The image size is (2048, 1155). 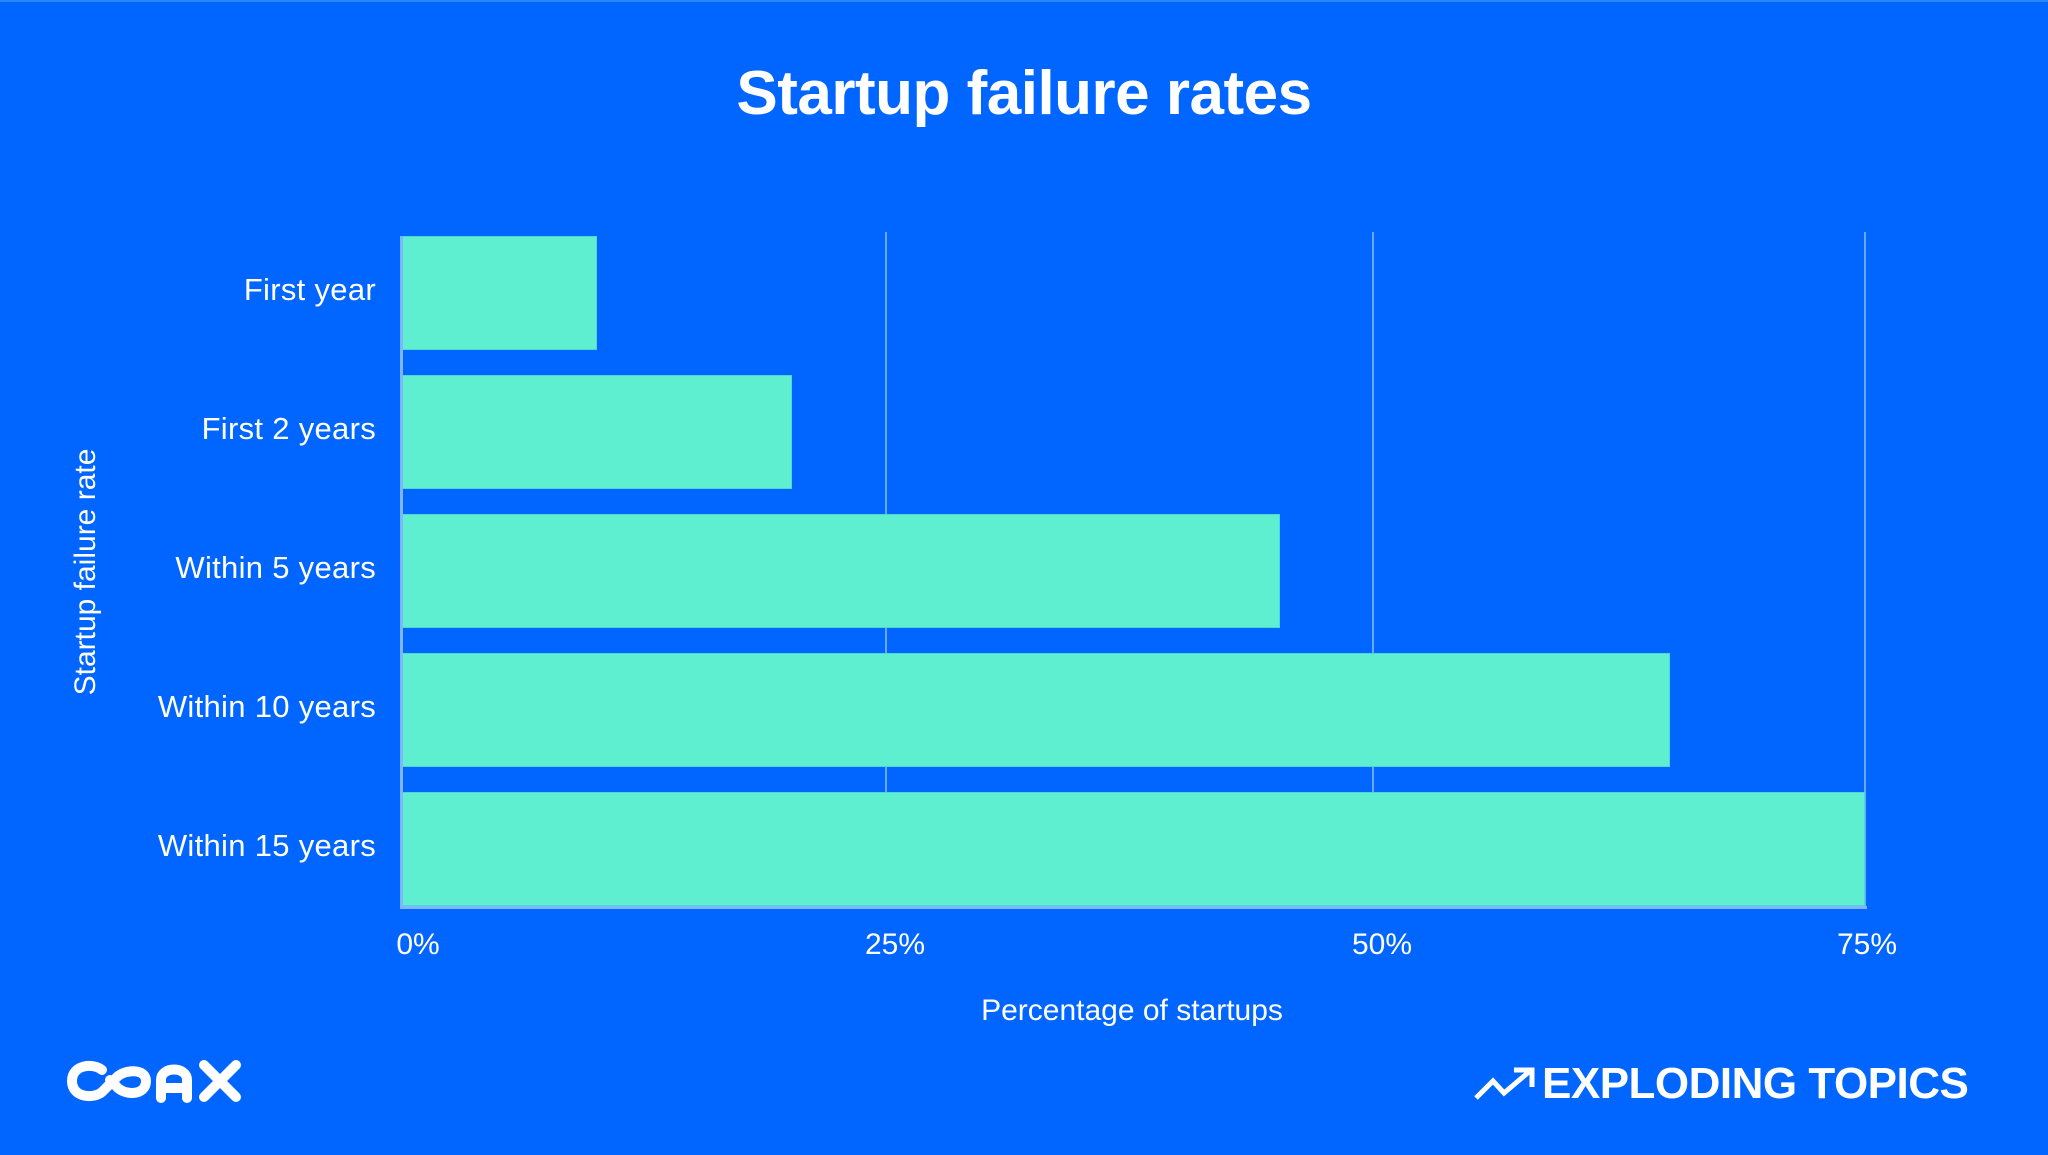 What do you see at coordinates (1867, 944) in the screenshot?
I see `x-tick-label: 75%` at bounding box center [1867, 944].